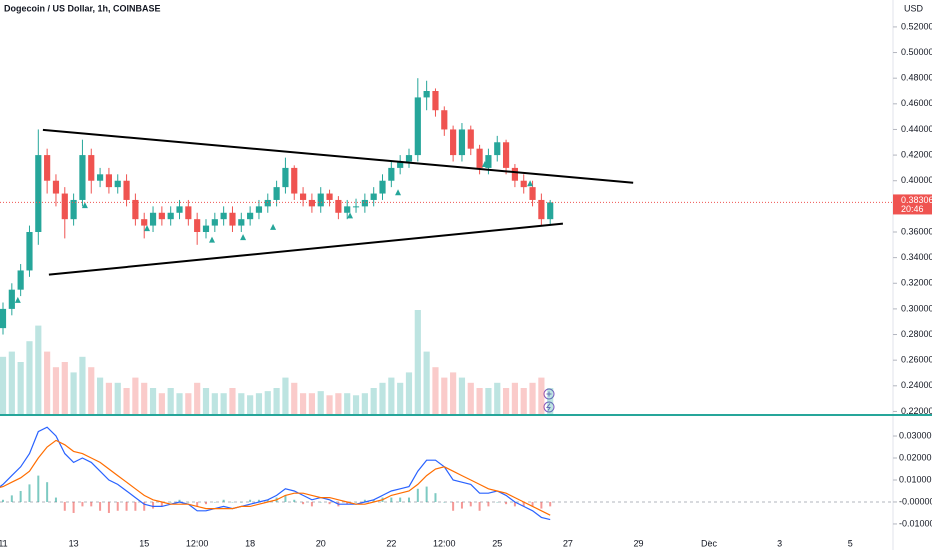 The height and width of the screenshot is (550, 932). What do you see at coordinates (915, 479) in the screenshot?
I see `y-tick-label: 0.01000` at bounding box center [915, 479].